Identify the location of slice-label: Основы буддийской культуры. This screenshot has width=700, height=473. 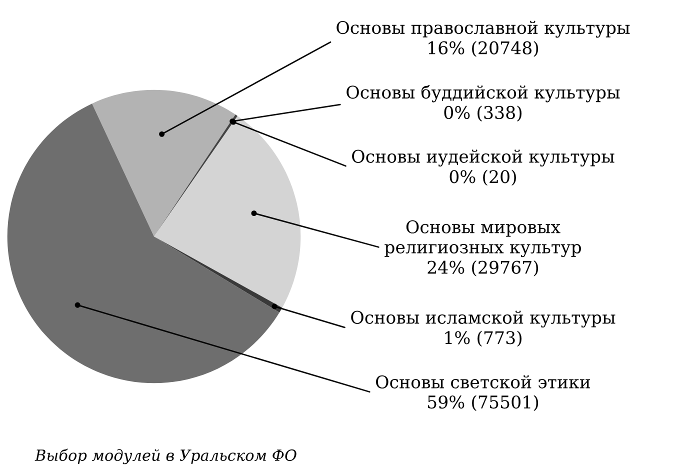
(483, 93).